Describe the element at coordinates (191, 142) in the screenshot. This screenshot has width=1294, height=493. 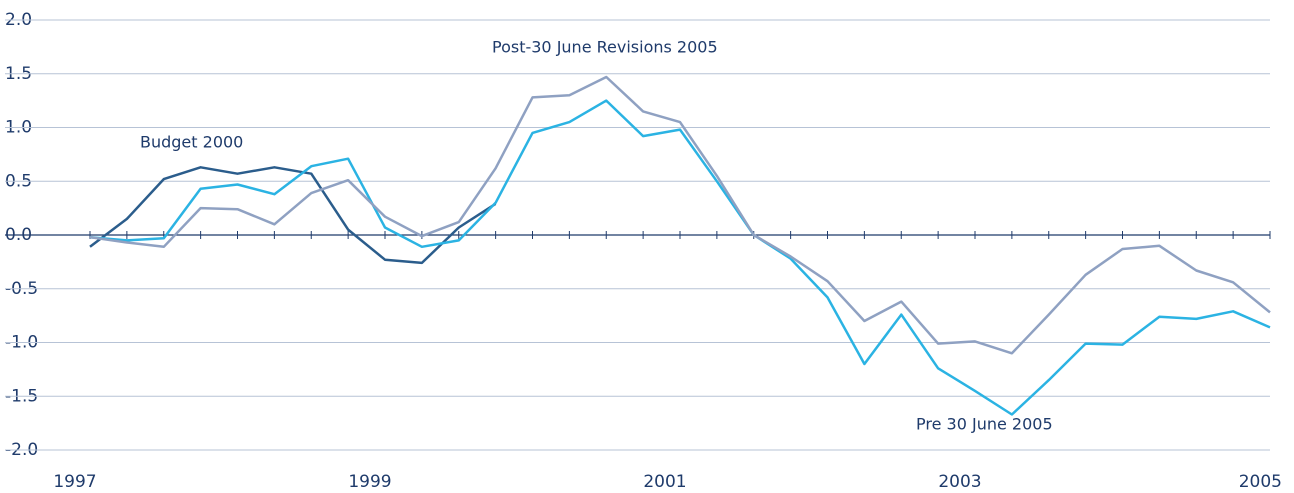
I see `series-label: Budget 2000` at that location.